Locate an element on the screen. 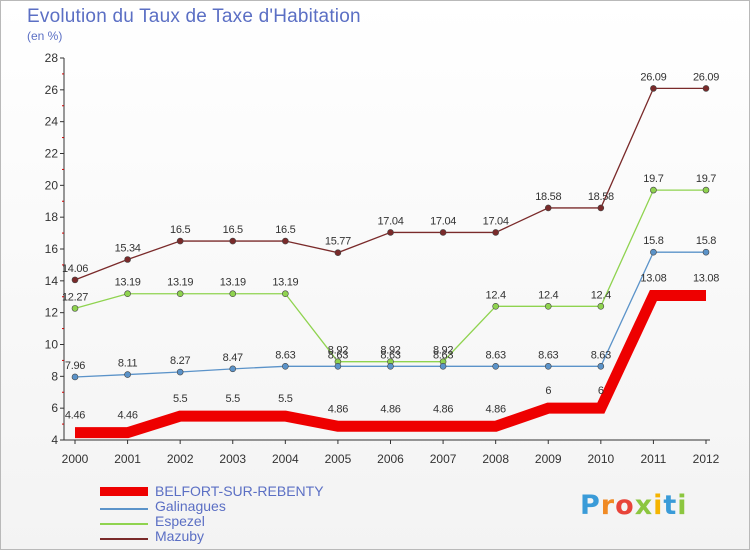 This screenshot has height=550, width=750. y-tick-label: 20 is located at coordinates (52, 185).